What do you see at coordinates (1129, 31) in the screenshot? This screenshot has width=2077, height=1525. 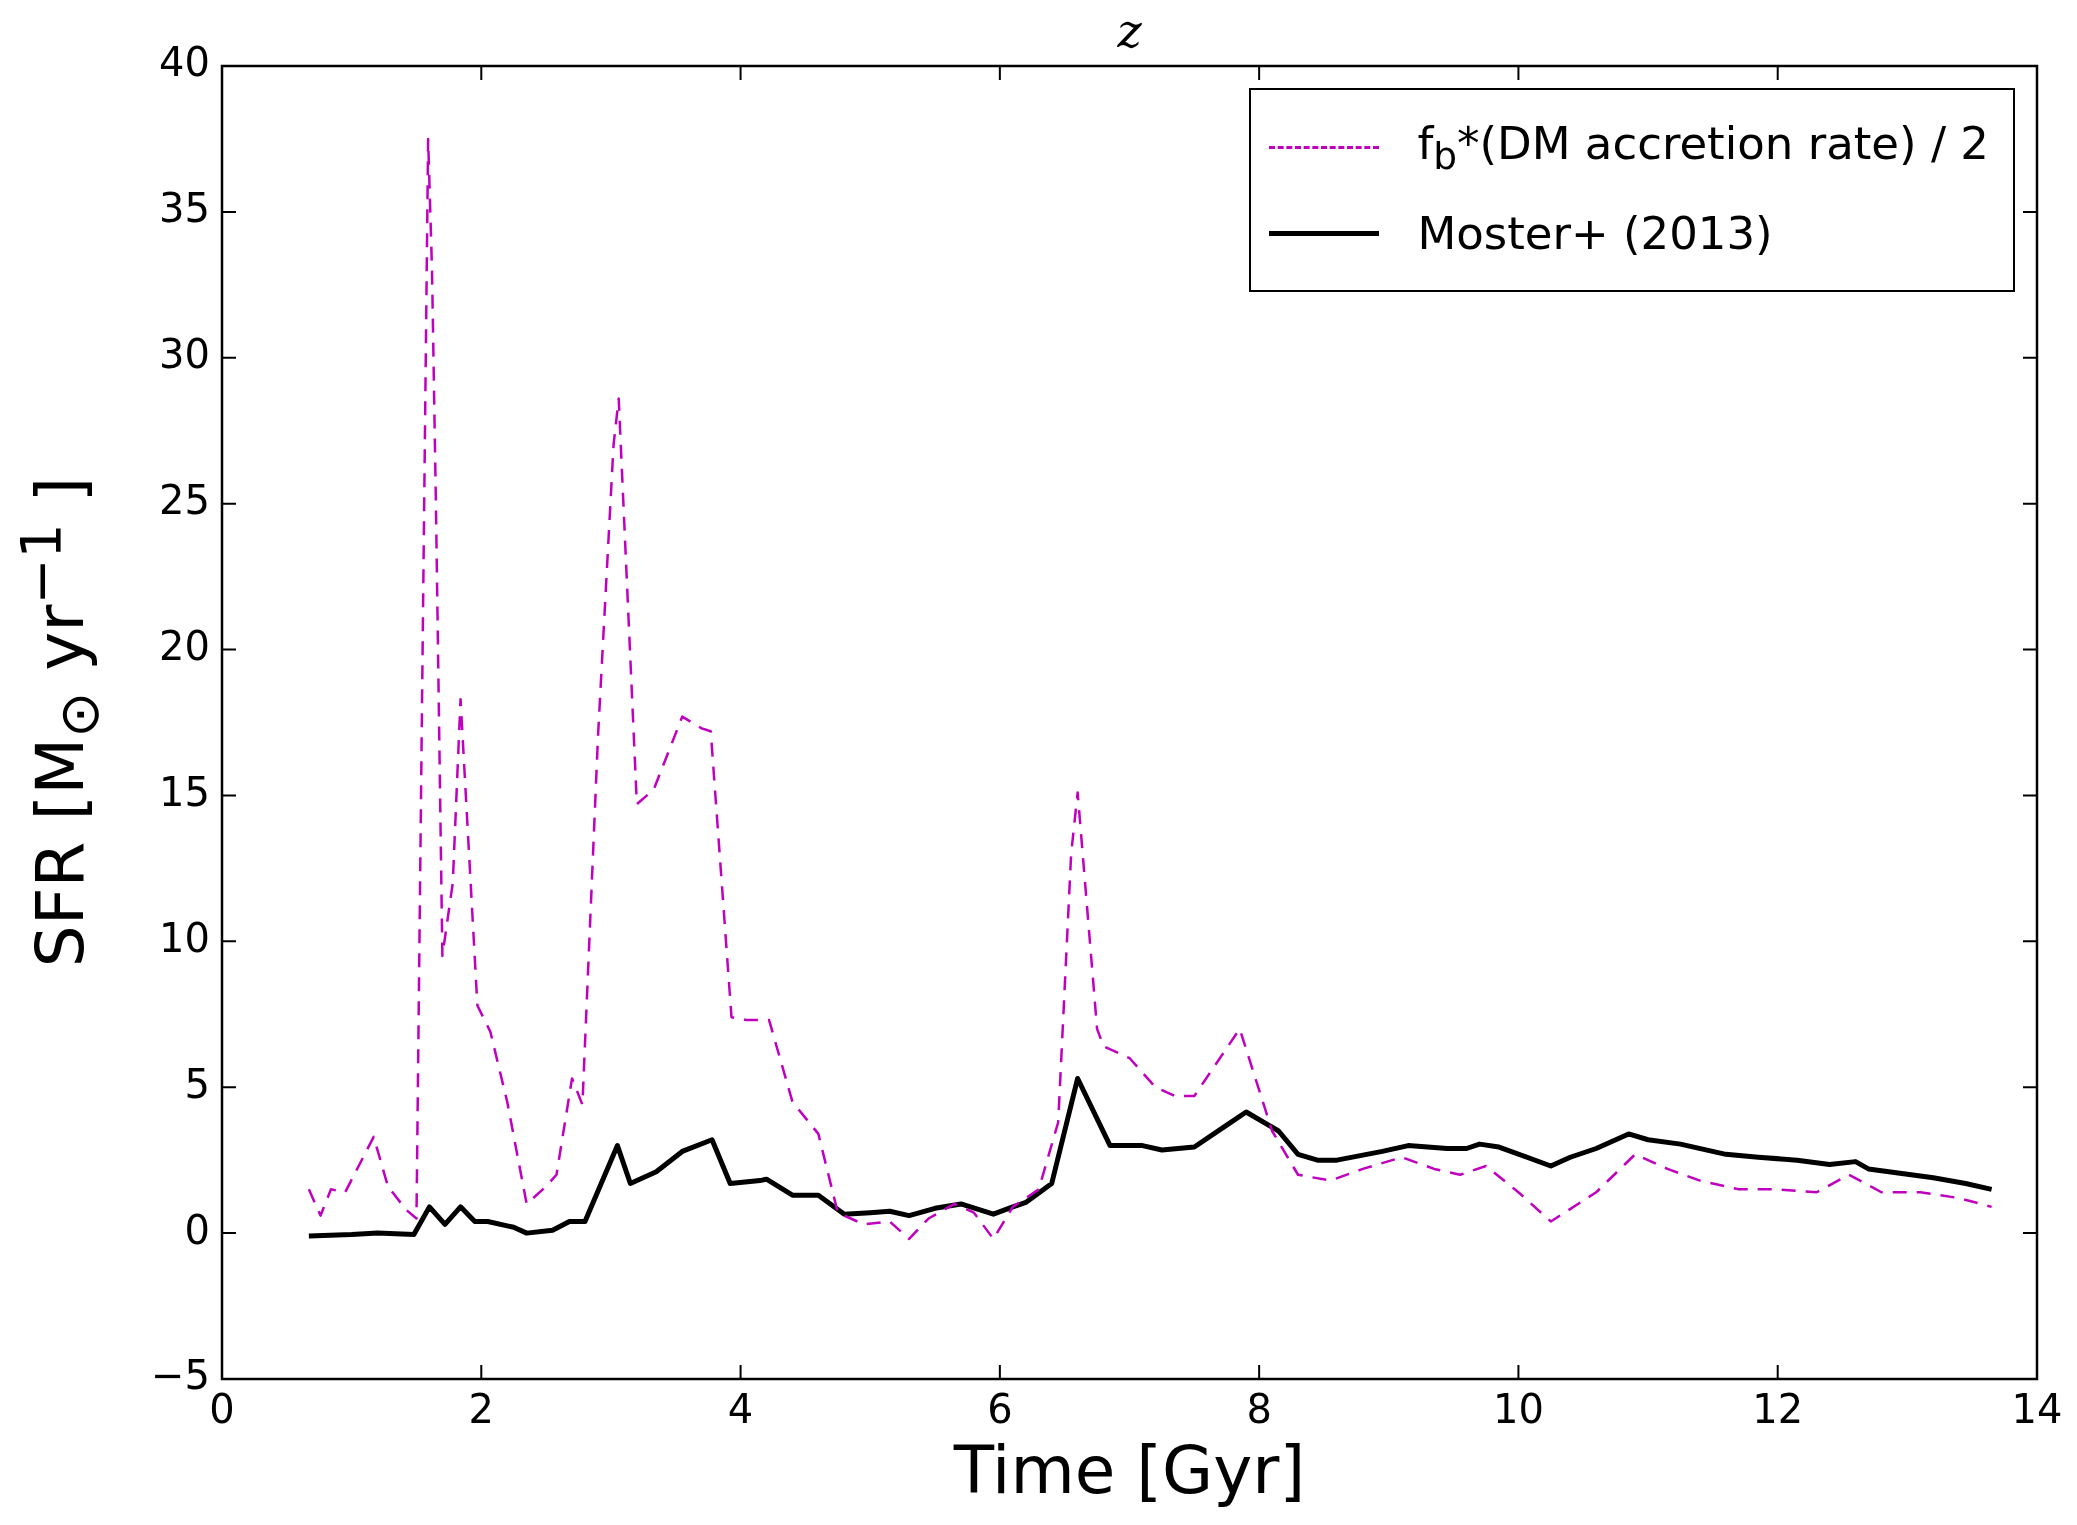 I see `chart-title: z` at bounding box center [1129, 31].